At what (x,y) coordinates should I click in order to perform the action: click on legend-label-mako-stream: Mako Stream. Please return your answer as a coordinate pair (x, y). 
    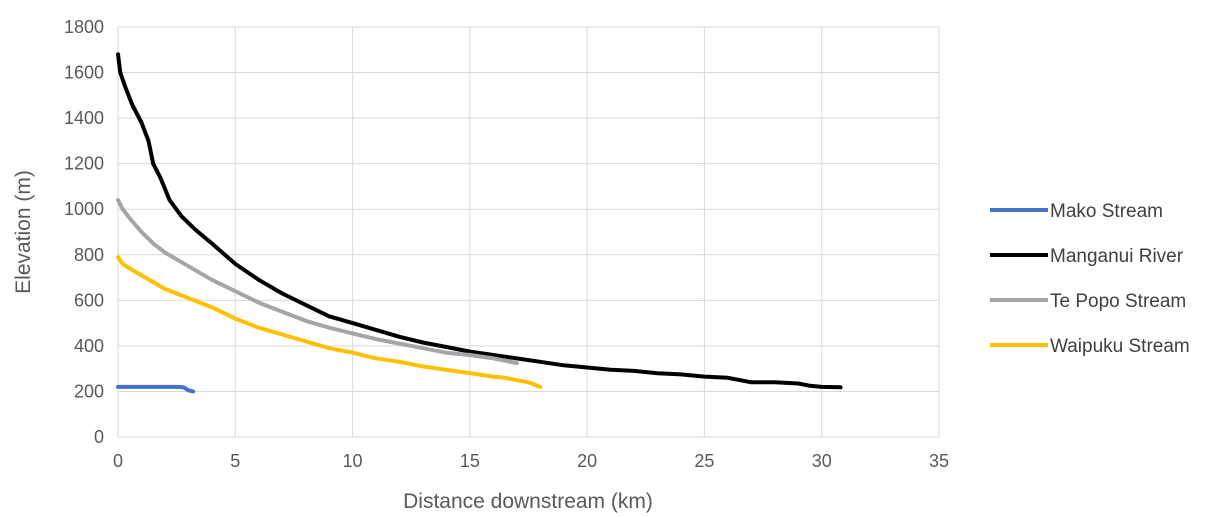
    Looking at the image, I should click on (1106, 211).